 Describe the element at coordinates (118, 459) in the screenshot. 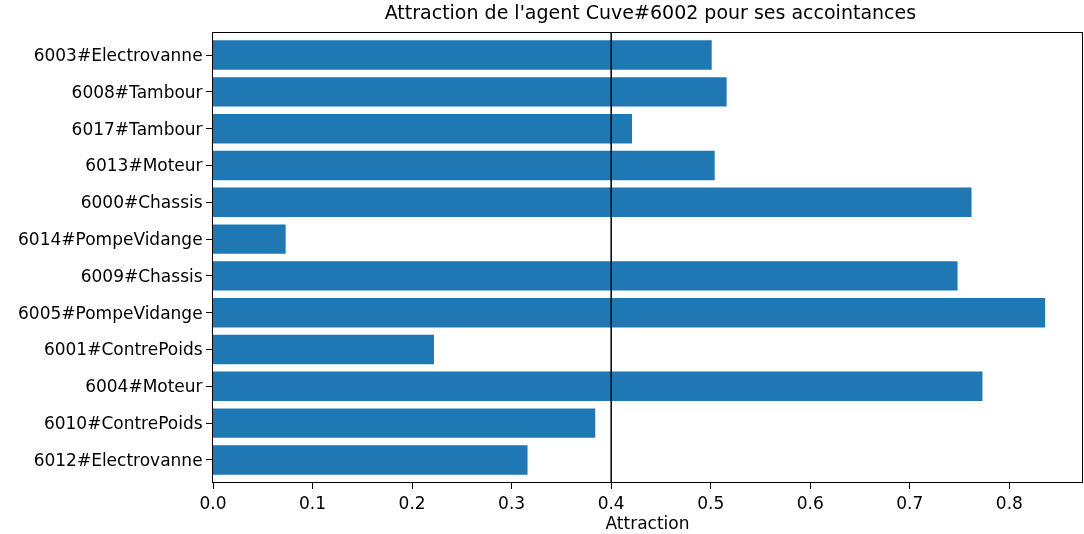

I see `y-tick-label: 6012#Electrovanne` at that location.